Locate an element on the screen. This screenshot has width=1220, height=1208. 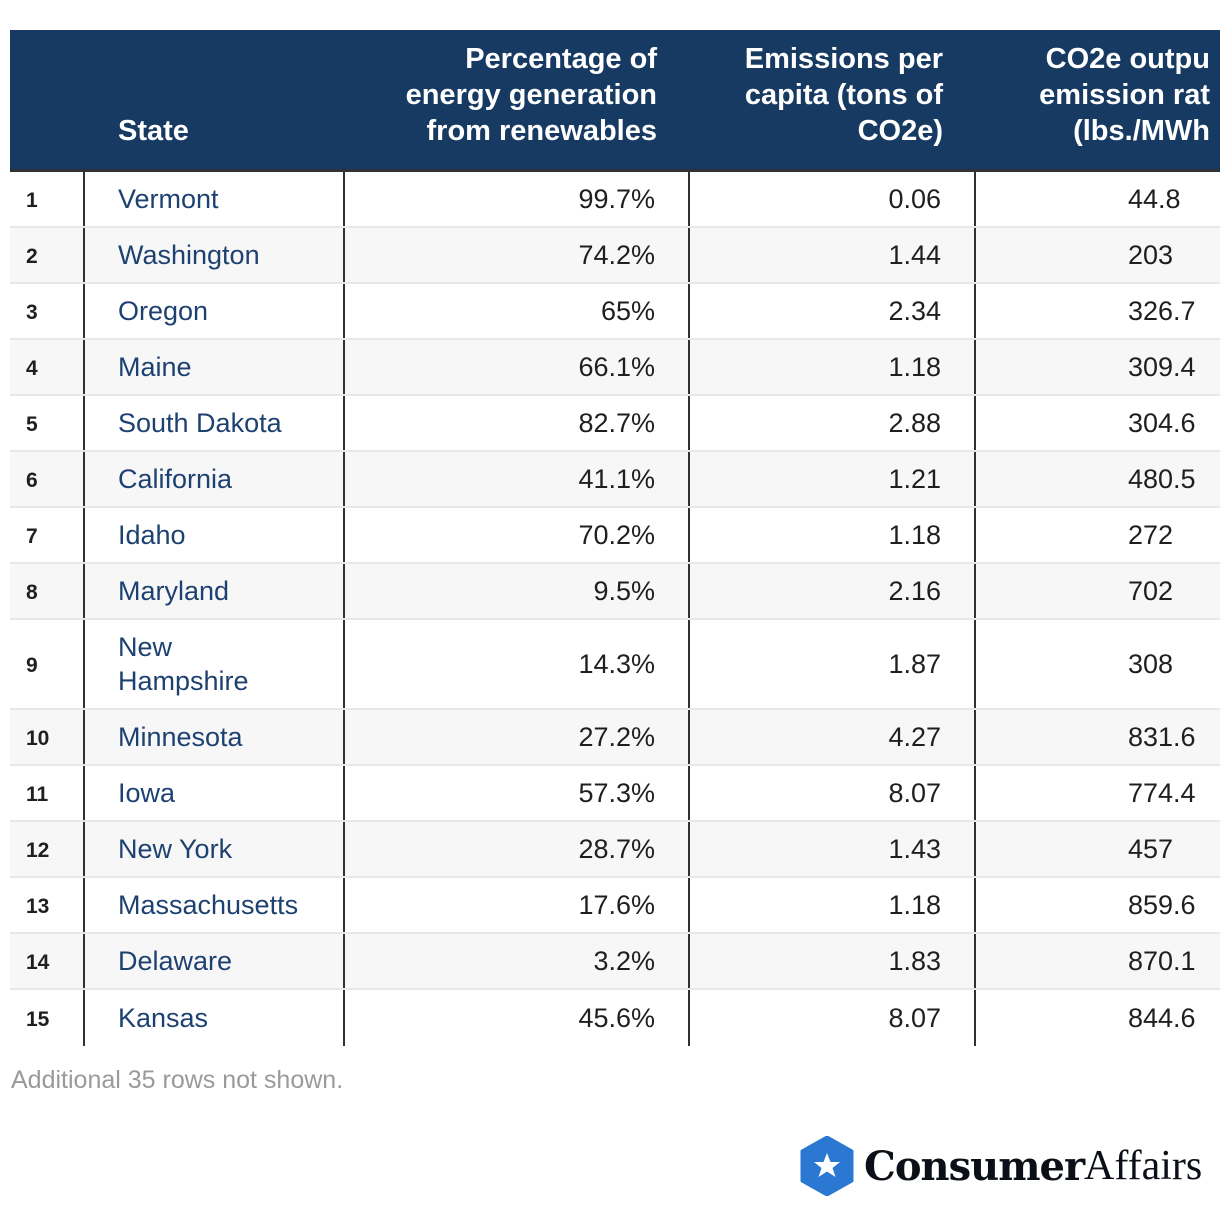
table-row: 6 California 41.1% 1.21 480.5 is located at coordinates (615, 480).